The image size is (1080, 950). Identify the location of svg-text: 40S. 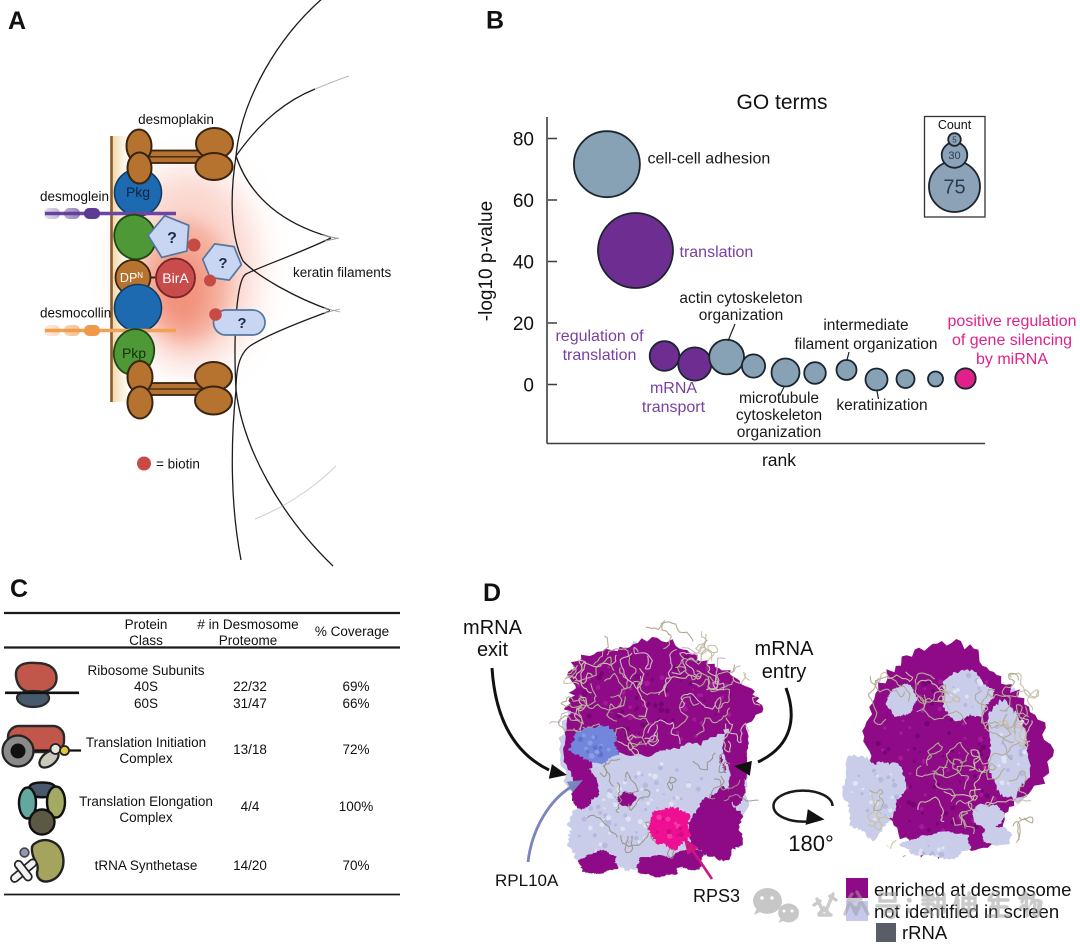
(146, 686).